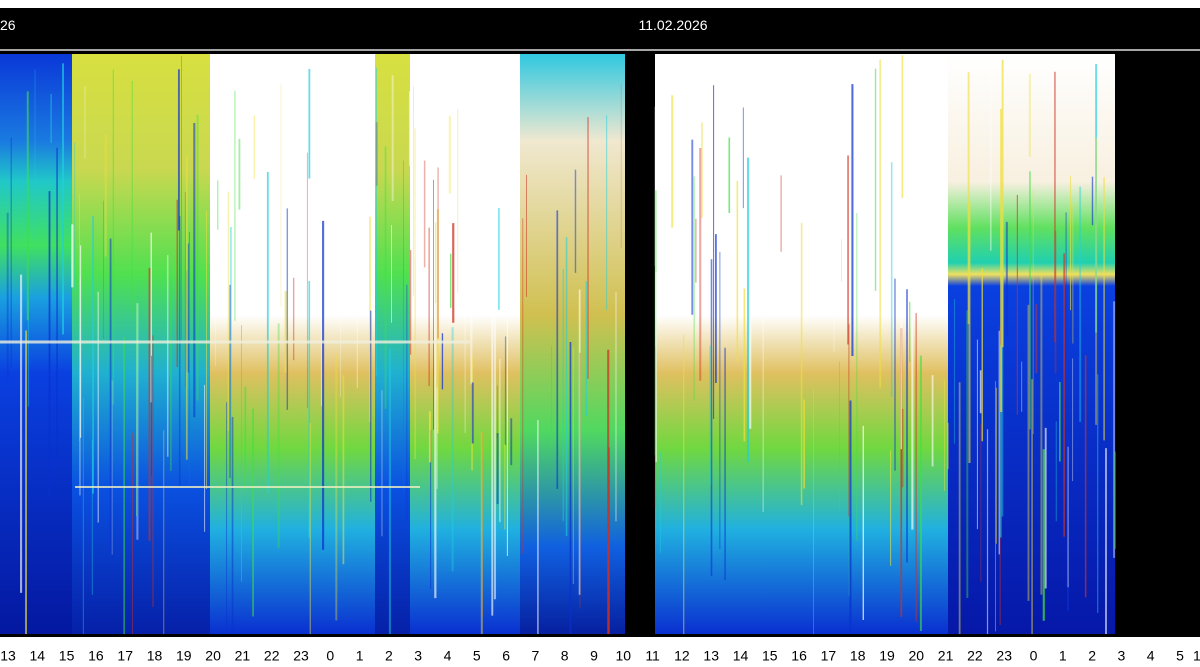 The width and height of the screenshot is (1200, 667). I want to click on header-left: 26, so click(8, 25).